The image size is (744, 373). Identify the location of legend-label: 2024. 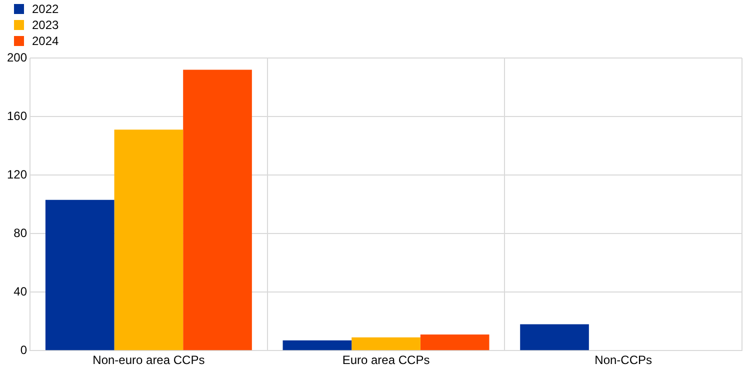
(45, 41).